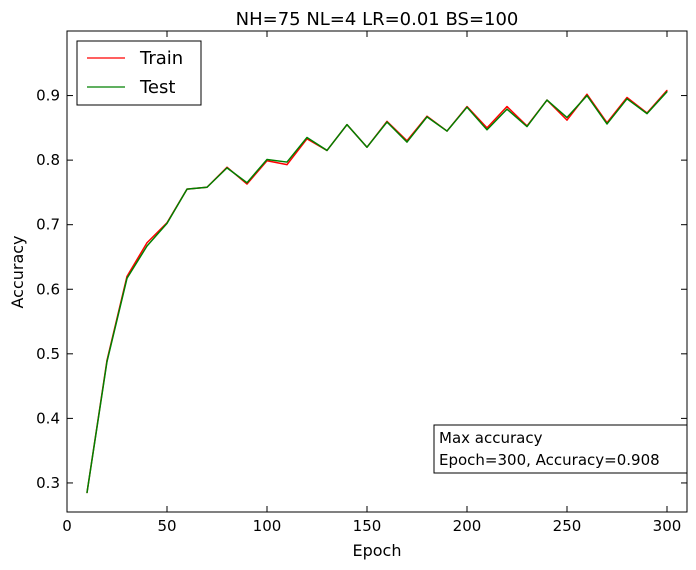  Describe the element at coordinates (48, 418) in the screenshot. I see `y-tick-label: 0.4` at that location.